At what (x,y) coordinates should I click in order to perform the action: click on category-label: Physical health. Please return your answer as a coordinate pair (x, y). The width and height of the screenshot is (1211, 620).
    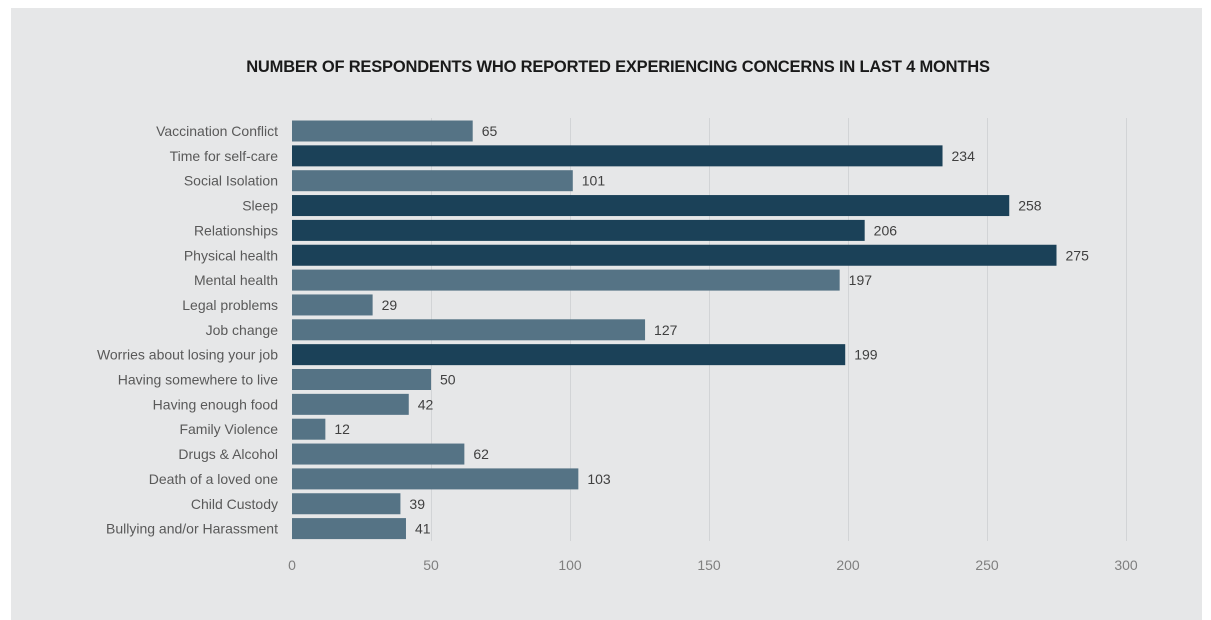
    Looking at the image, I should click on (231, 255).